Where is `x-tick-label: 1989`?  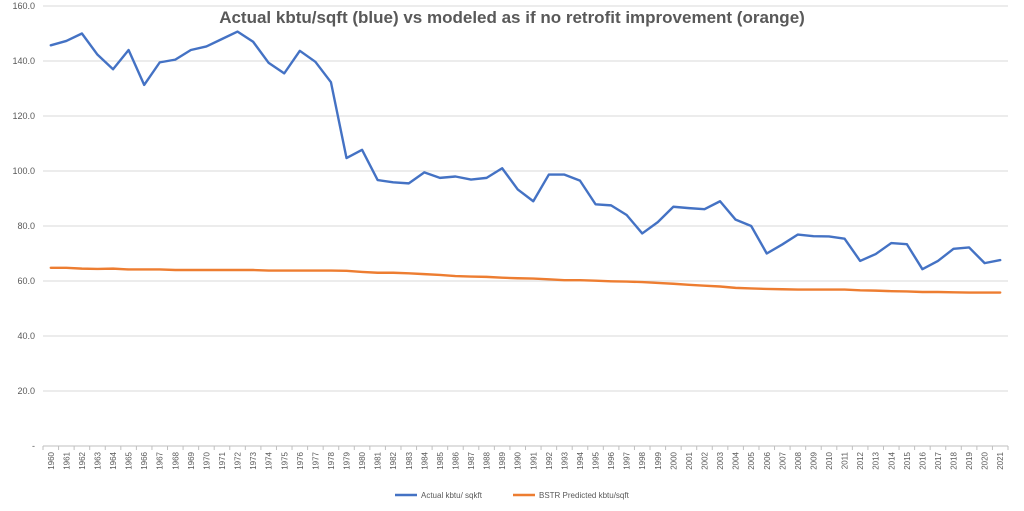
x-tick-label: 1989 is located at coordinates (502, 460).